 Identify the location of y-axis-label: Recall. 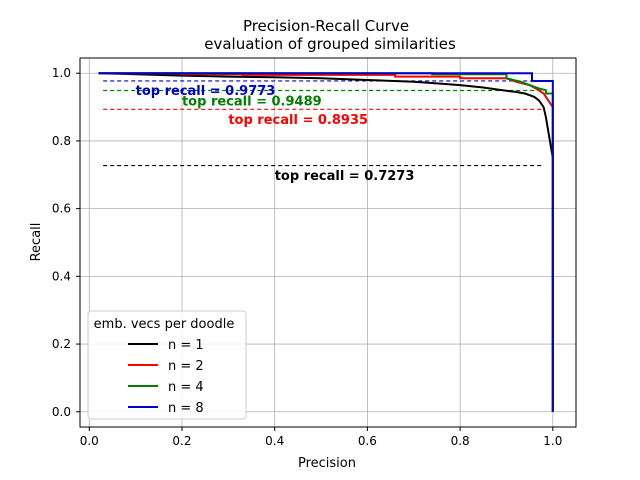
(36, 242).